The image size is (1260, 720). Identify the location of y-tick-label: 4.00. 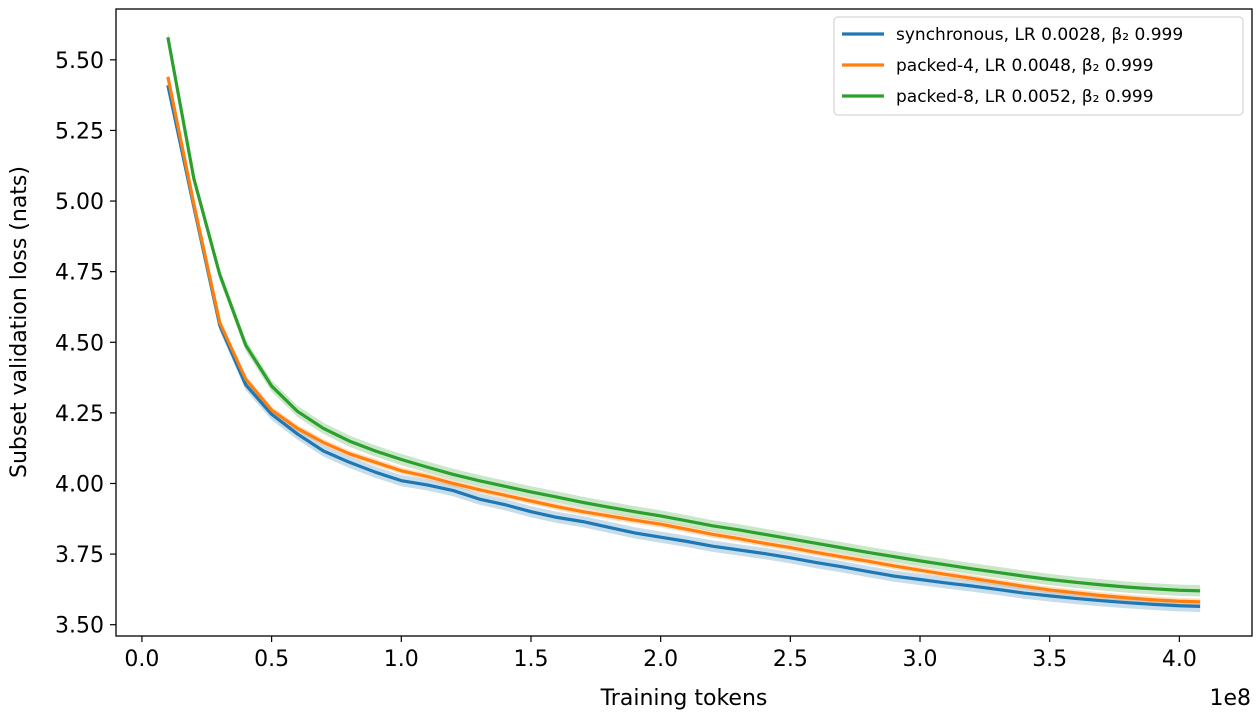
(79, 484).